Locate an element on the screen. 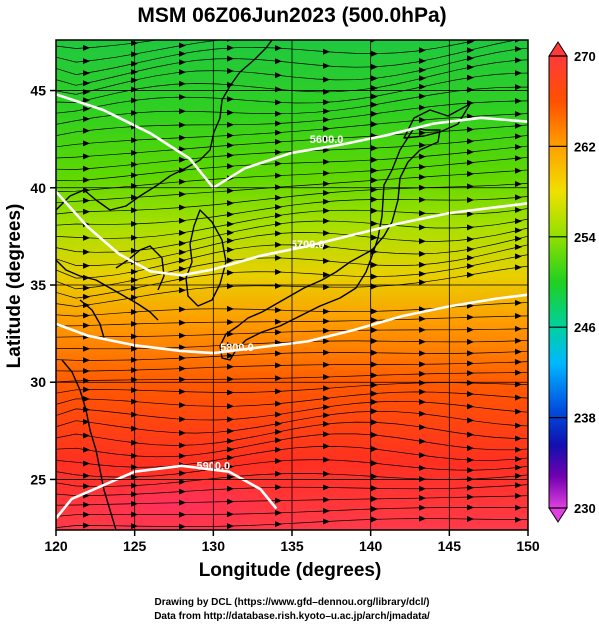  x-tick-label: 130 is located at coordinates (214, 546).